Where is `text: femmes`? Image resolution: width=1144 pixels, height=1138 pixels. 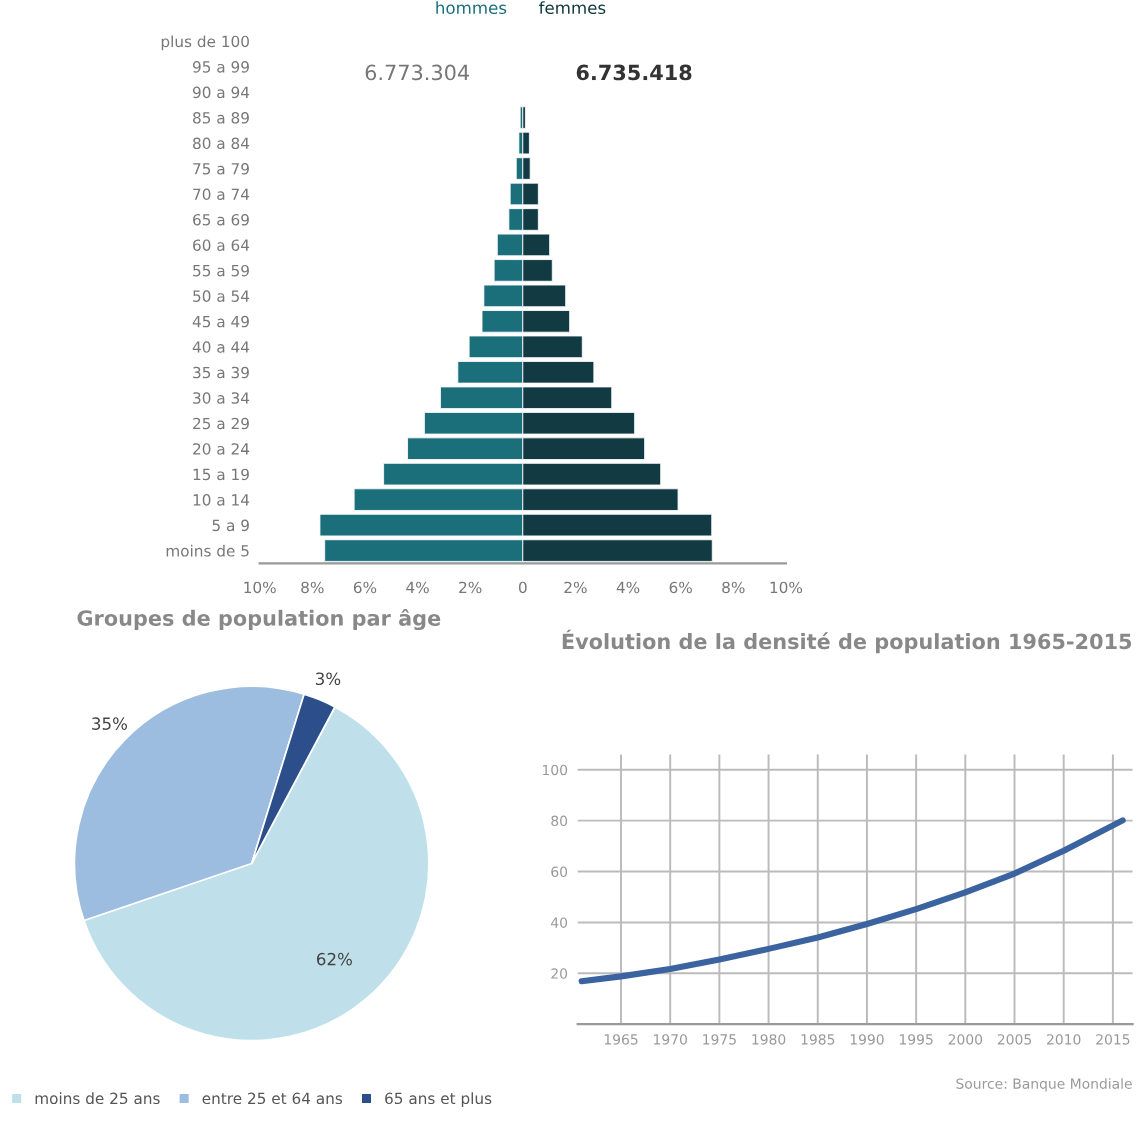 text: femmes is located at coordinates (572, 8).